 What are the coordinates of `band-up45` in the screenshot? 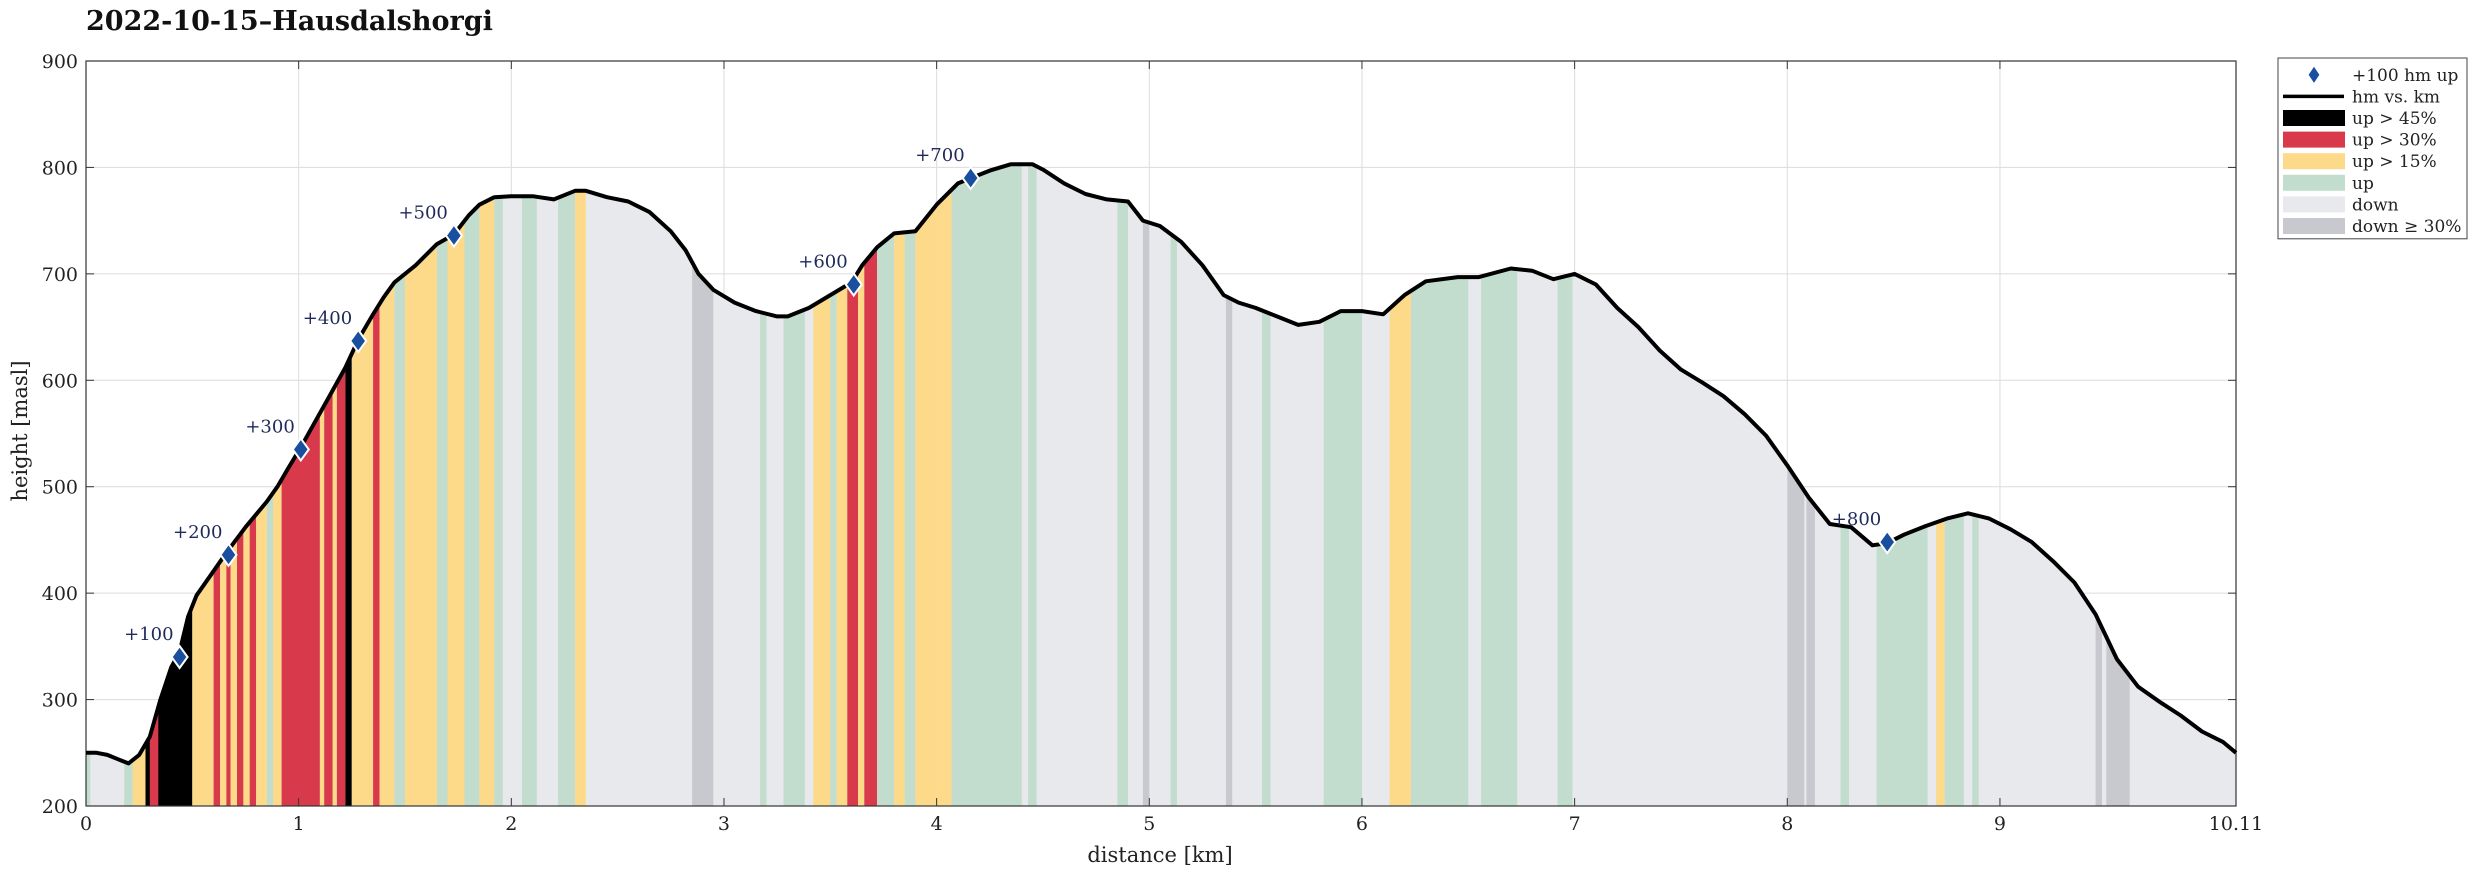 It's located at (348, 579).